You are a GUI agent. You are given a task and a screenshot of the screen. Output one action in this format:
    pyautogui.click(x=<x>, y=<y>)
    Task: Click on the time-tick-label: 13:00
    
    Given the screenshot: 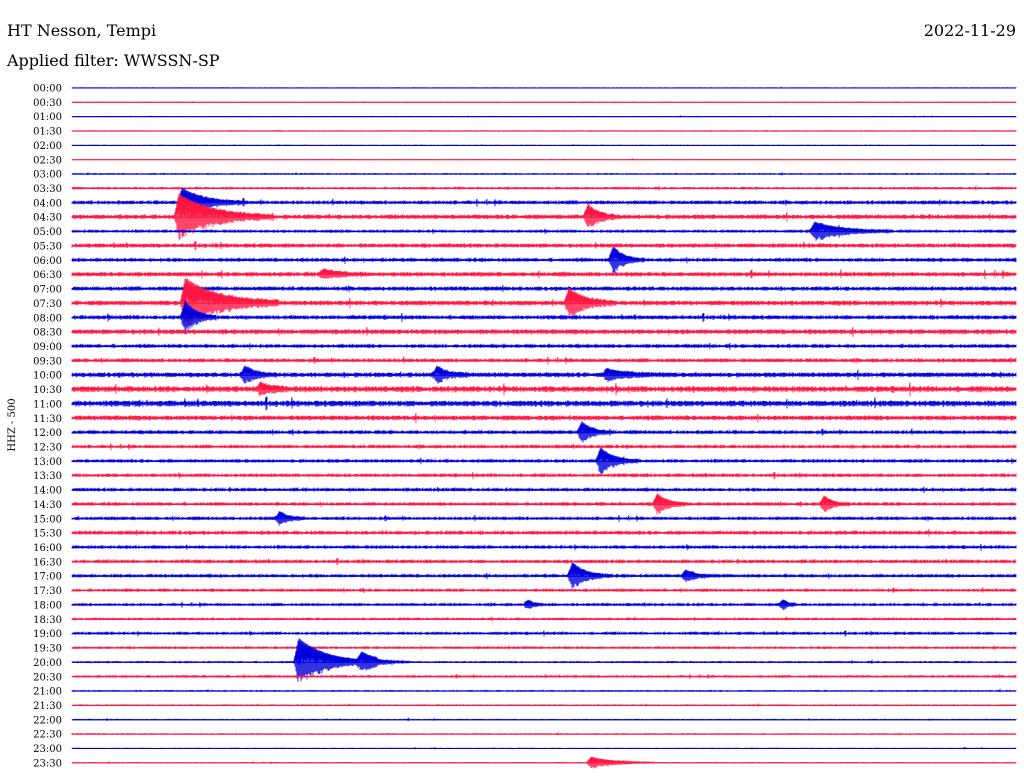 What is the action you would take?
    pyautogui.click(x=47, y=462)
    